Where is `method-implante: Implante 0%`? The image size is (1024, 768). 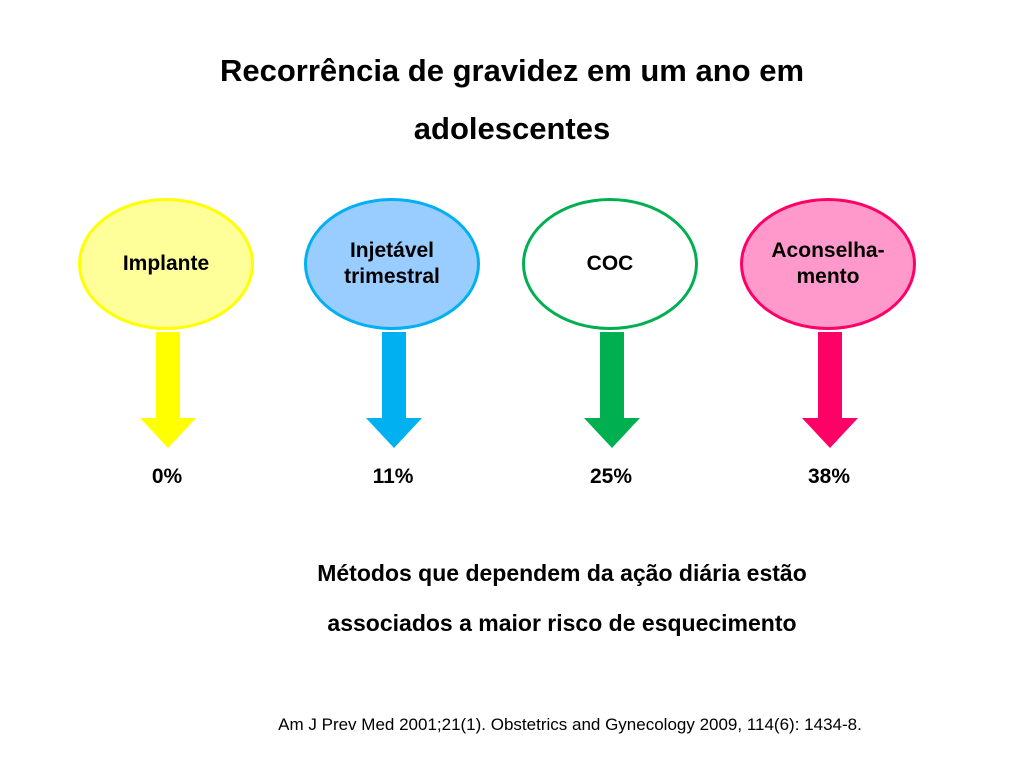
method-implante: Implante 0% is located at coordinates (167, 346).